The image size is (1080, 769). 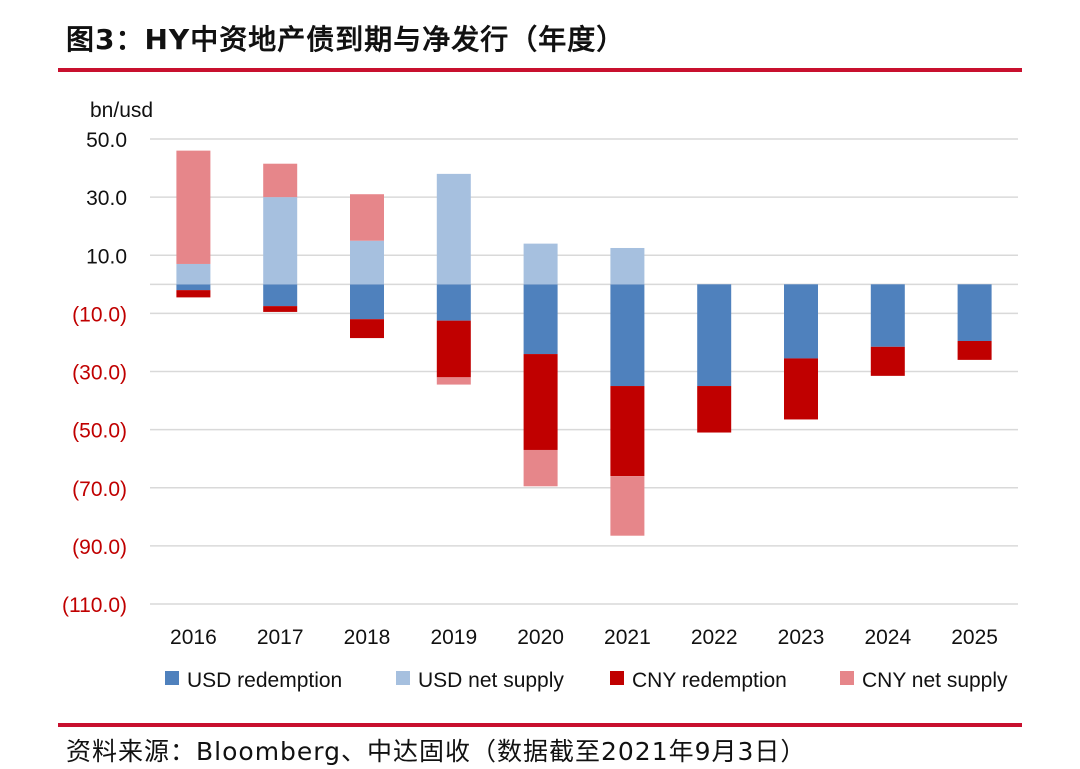 What do you see at coordinates (106, 256) in the screenshot?
I see `y-tick-label: 10.0` at bounding box center [106, 256].